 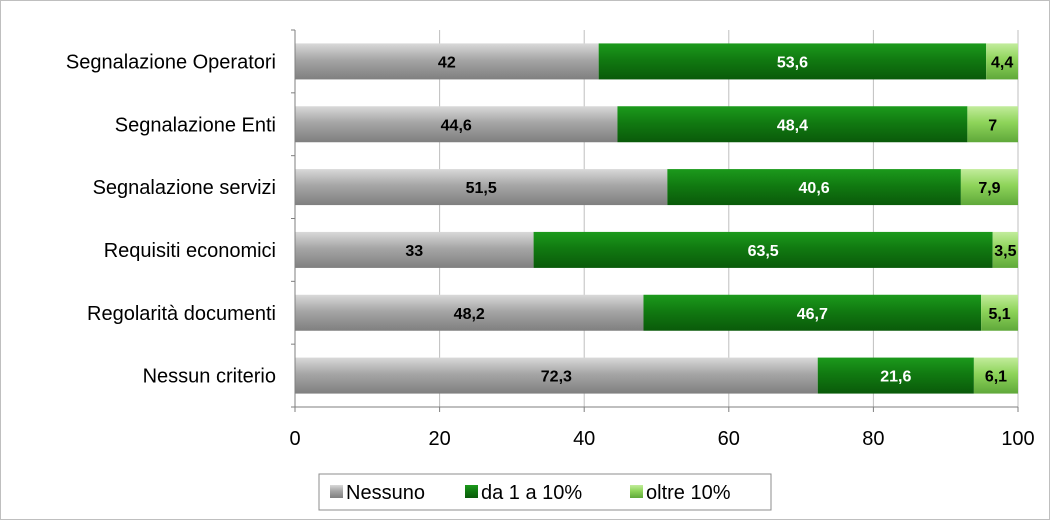 What do you see at coordinates (190, 251) in the screenshot?
I see `category-label: Requisiti economici` at bounding box center [190, 251].